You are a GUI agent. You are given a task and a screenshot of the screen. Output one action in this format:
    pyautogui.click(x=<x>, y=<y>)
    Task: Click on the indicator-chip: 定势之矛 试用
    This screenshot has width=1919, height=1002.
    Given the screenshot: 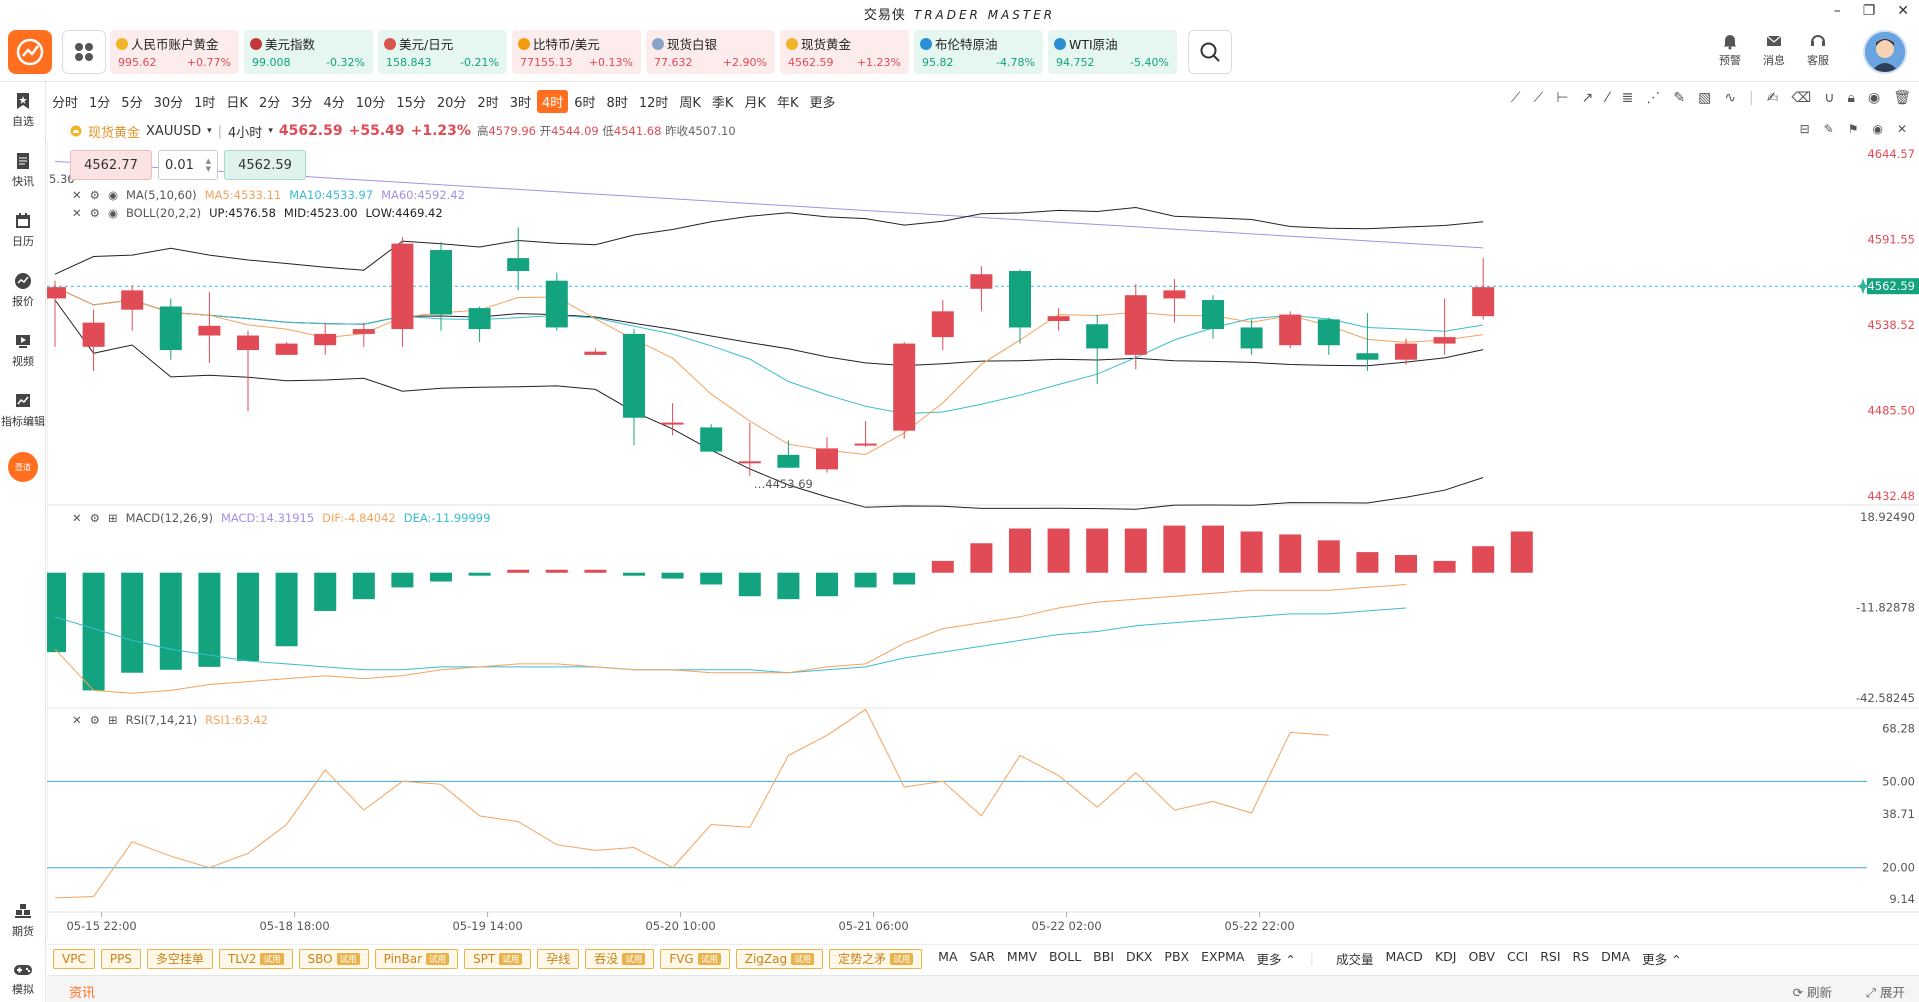 What is the action you would take?
    pyautogui.click(x=876, y=958)
    